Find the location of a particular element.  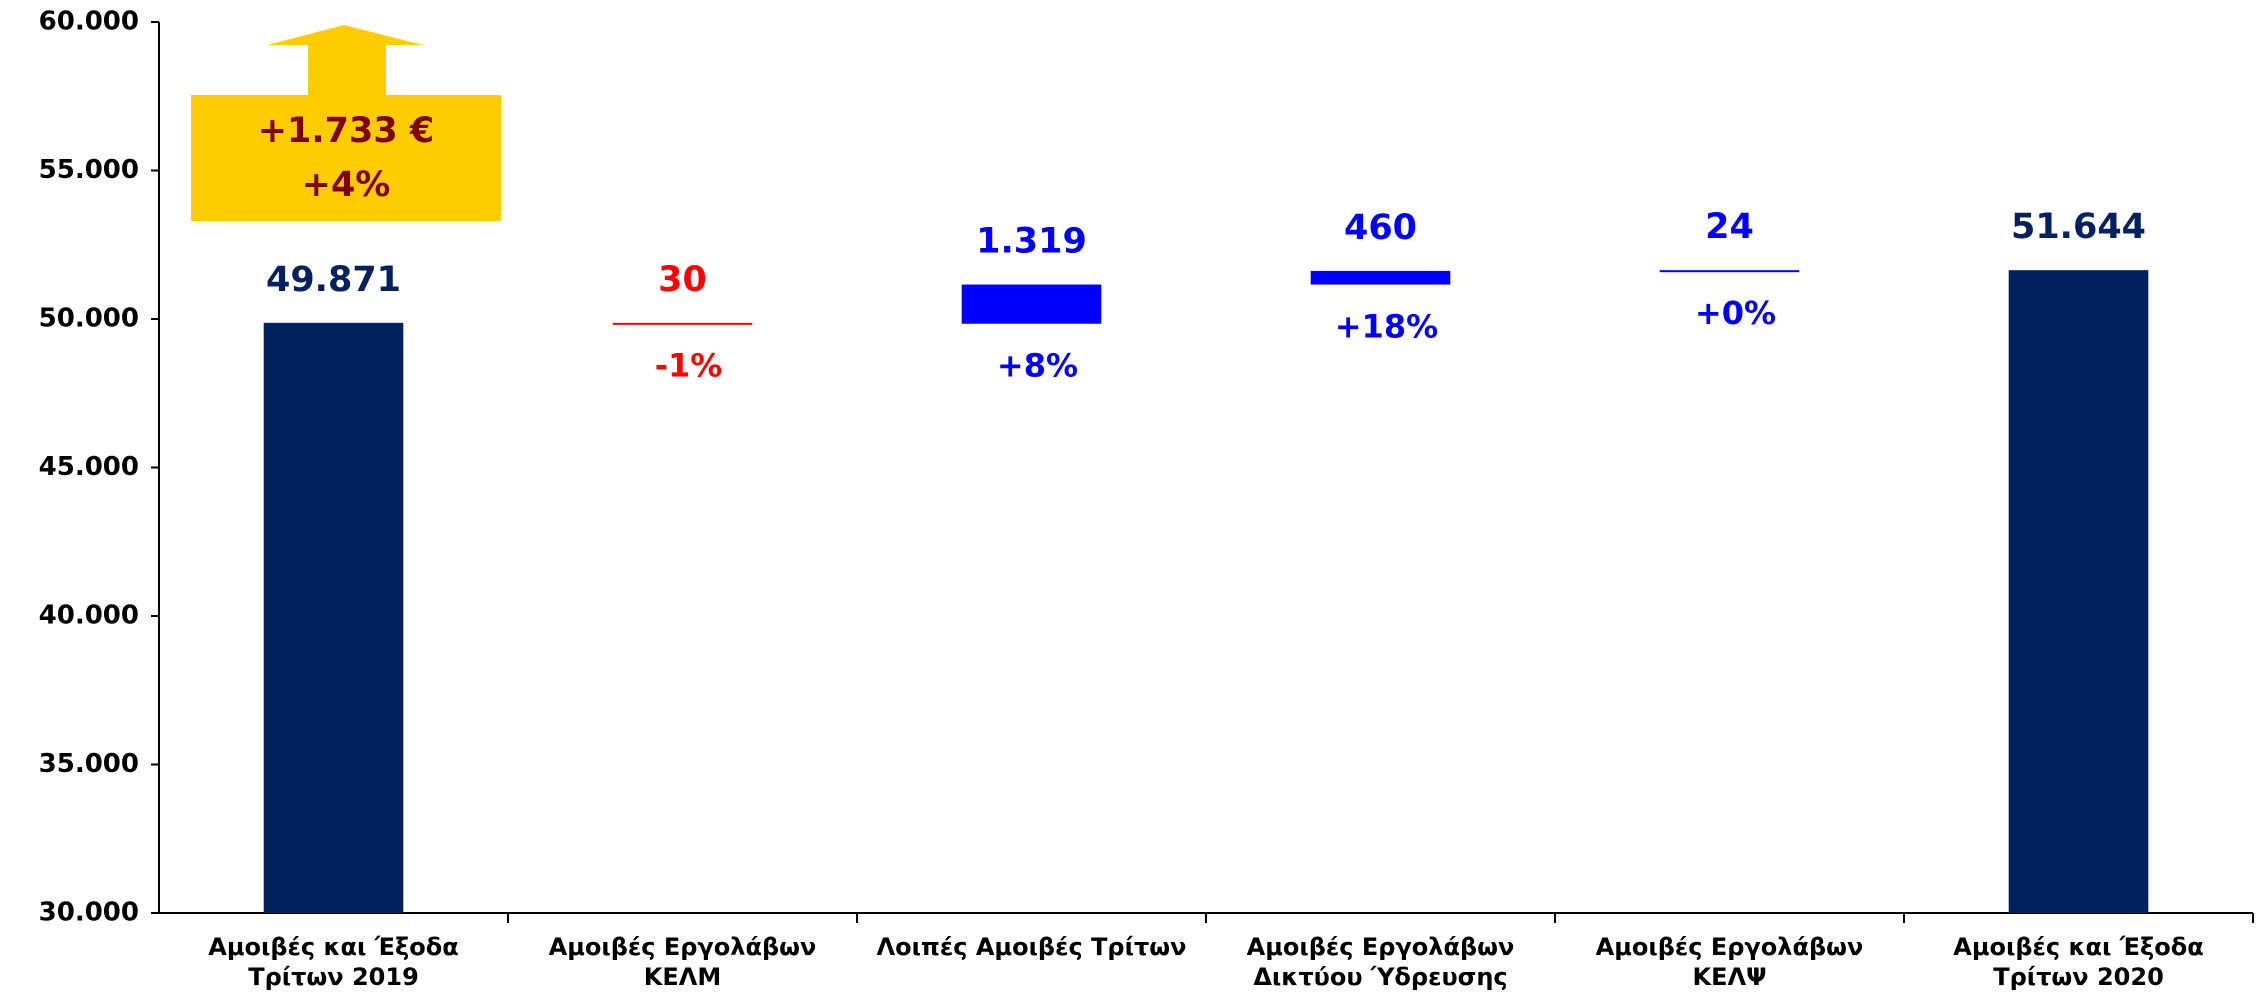

value-label: 49.871 is located at coordinates (333, 280).